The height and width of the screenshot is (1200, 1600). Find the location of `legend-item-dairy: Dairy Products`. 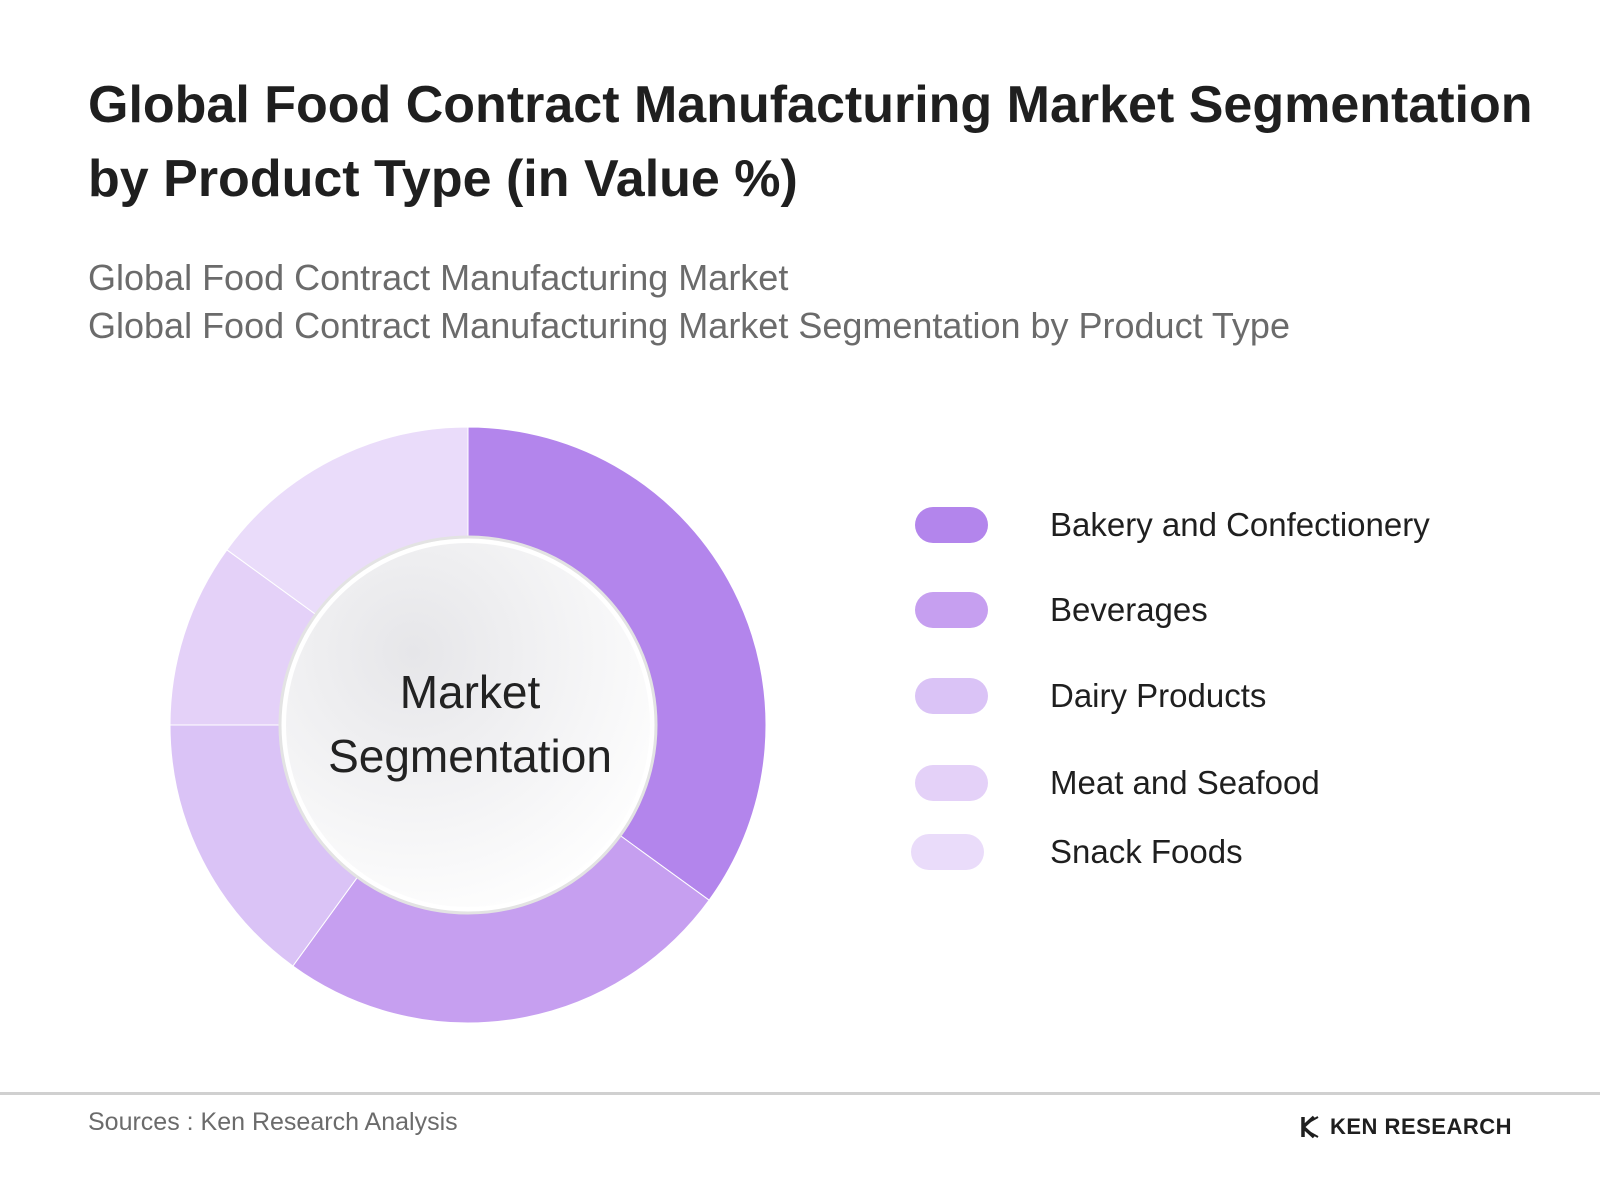

legend-item-dairy: Dairy Products is located at coordinates (1215, 696).